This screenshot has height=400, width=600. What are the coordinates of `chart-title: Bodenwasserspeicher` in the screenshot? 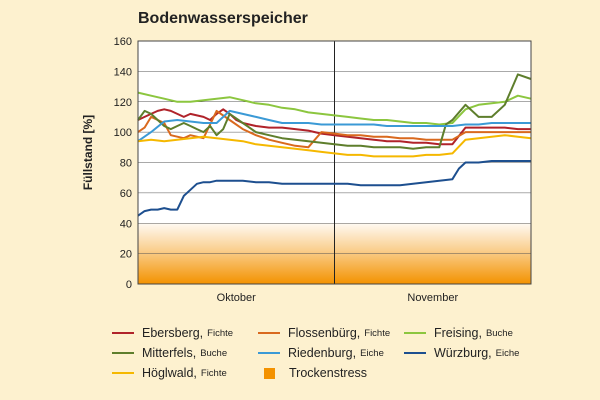 It's located at (223, 18).